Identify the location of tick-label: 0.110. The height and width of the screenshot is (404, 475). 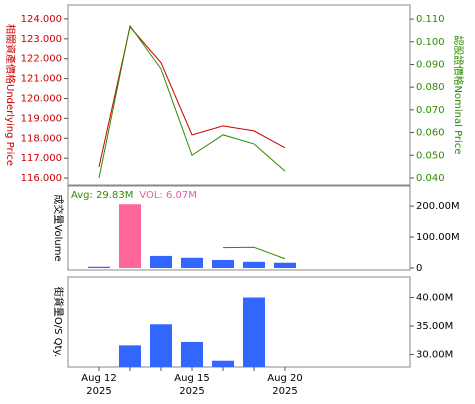
(430, 19).